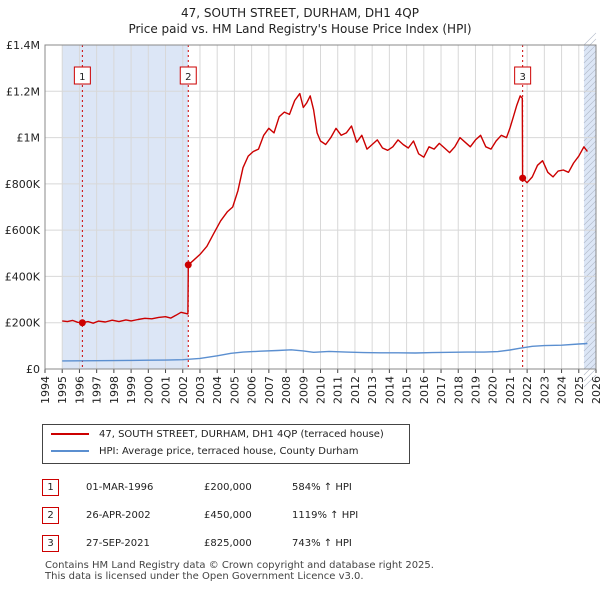 The width and height of the screenshot is (600, 590). Describe the element at coordinates (118, 543) in the screenshot. I see `sale-date: 27-SEP-2021` at that location.